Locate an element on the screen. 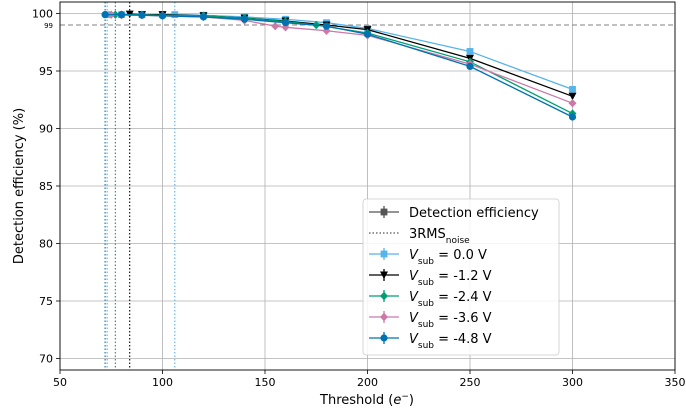  legend-efficiency-swatch is located at coordinates (384, 212).